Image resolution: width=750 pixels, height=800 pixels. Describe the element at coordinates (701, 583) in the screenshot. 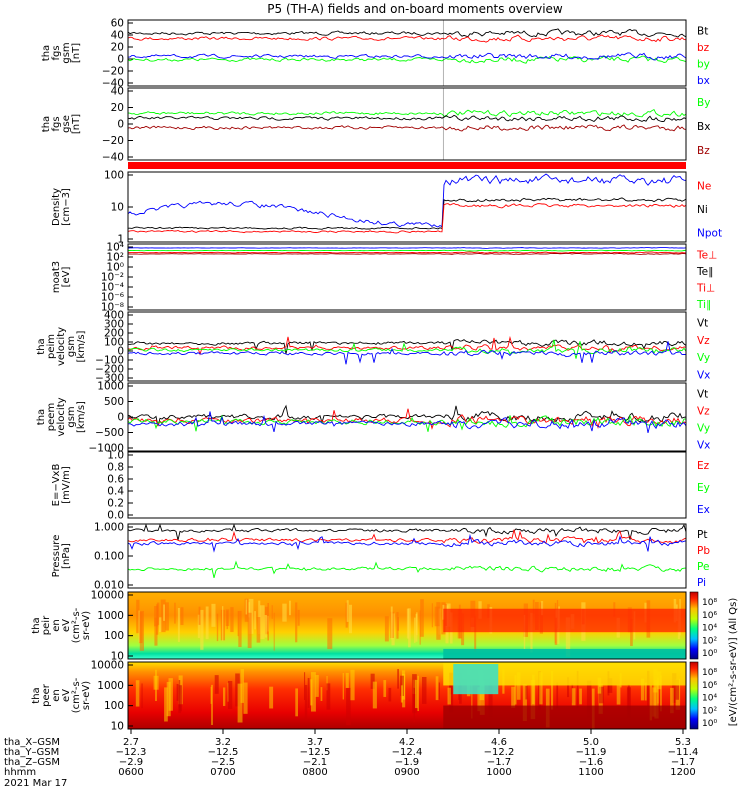

I see `legend-Pi: Pi` at that location.